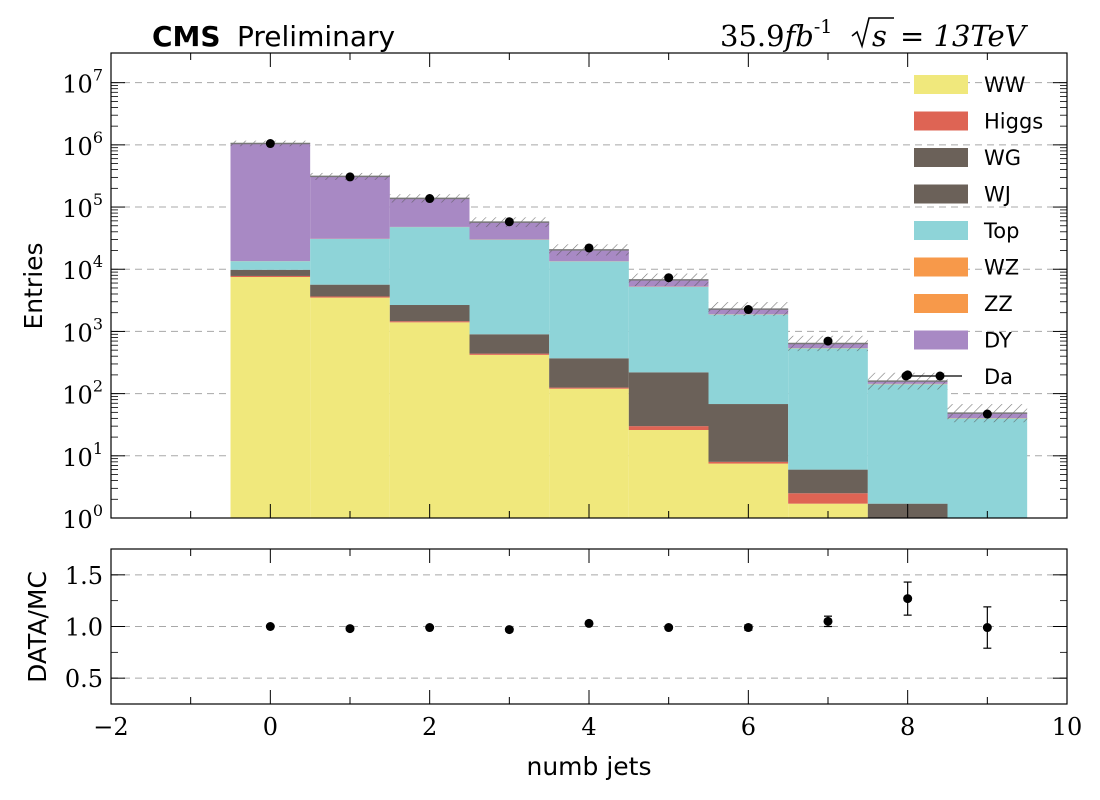 Image resolution: width=1100 pixels, height=800 pixels. I want to click on lumi-value: 35.9, so click(752, 36).